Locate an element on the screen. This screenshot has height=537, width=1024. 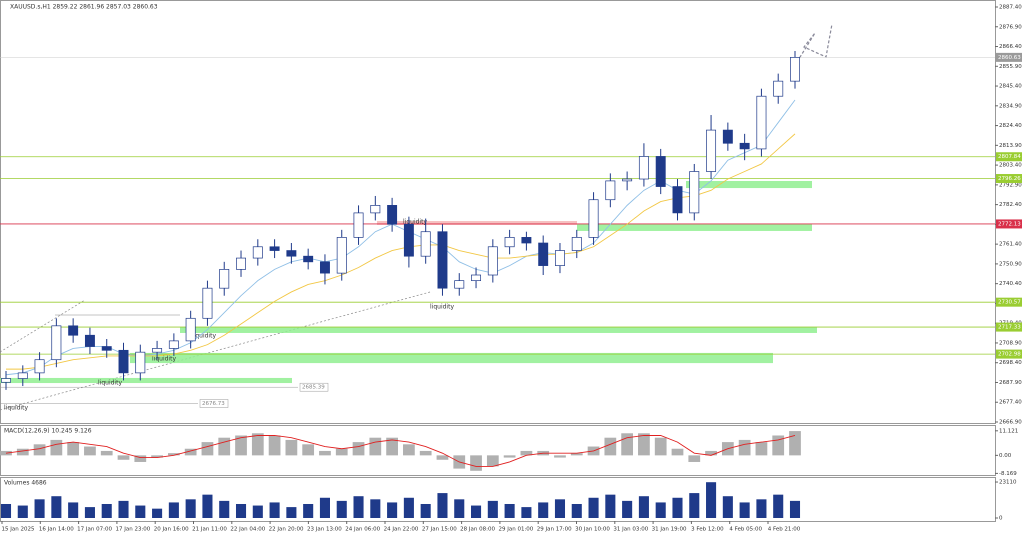
x-tick-label: 15 Jan 2025 is located at coordinates (18, 530).